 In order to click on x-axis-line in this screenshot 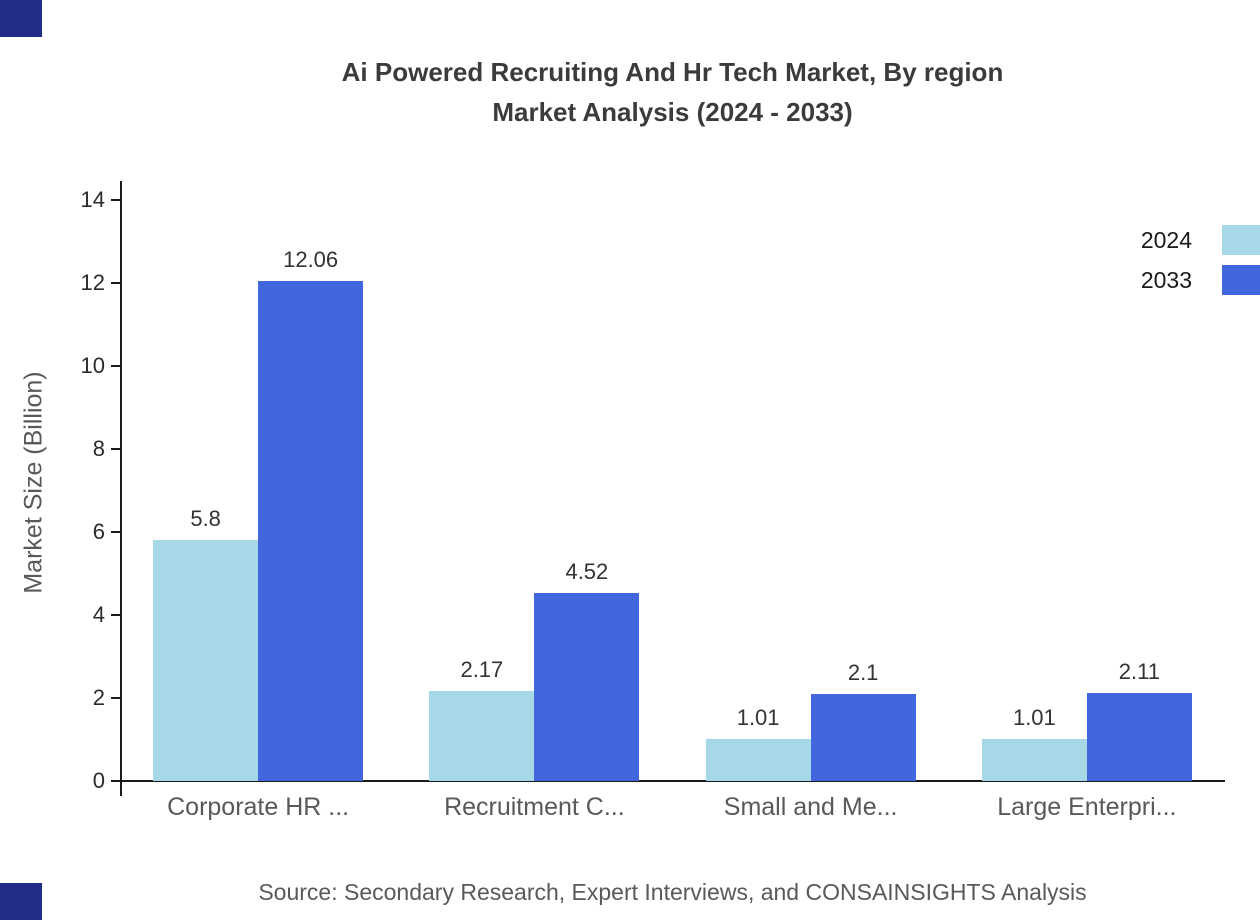, I will do `click(672, 781)`.